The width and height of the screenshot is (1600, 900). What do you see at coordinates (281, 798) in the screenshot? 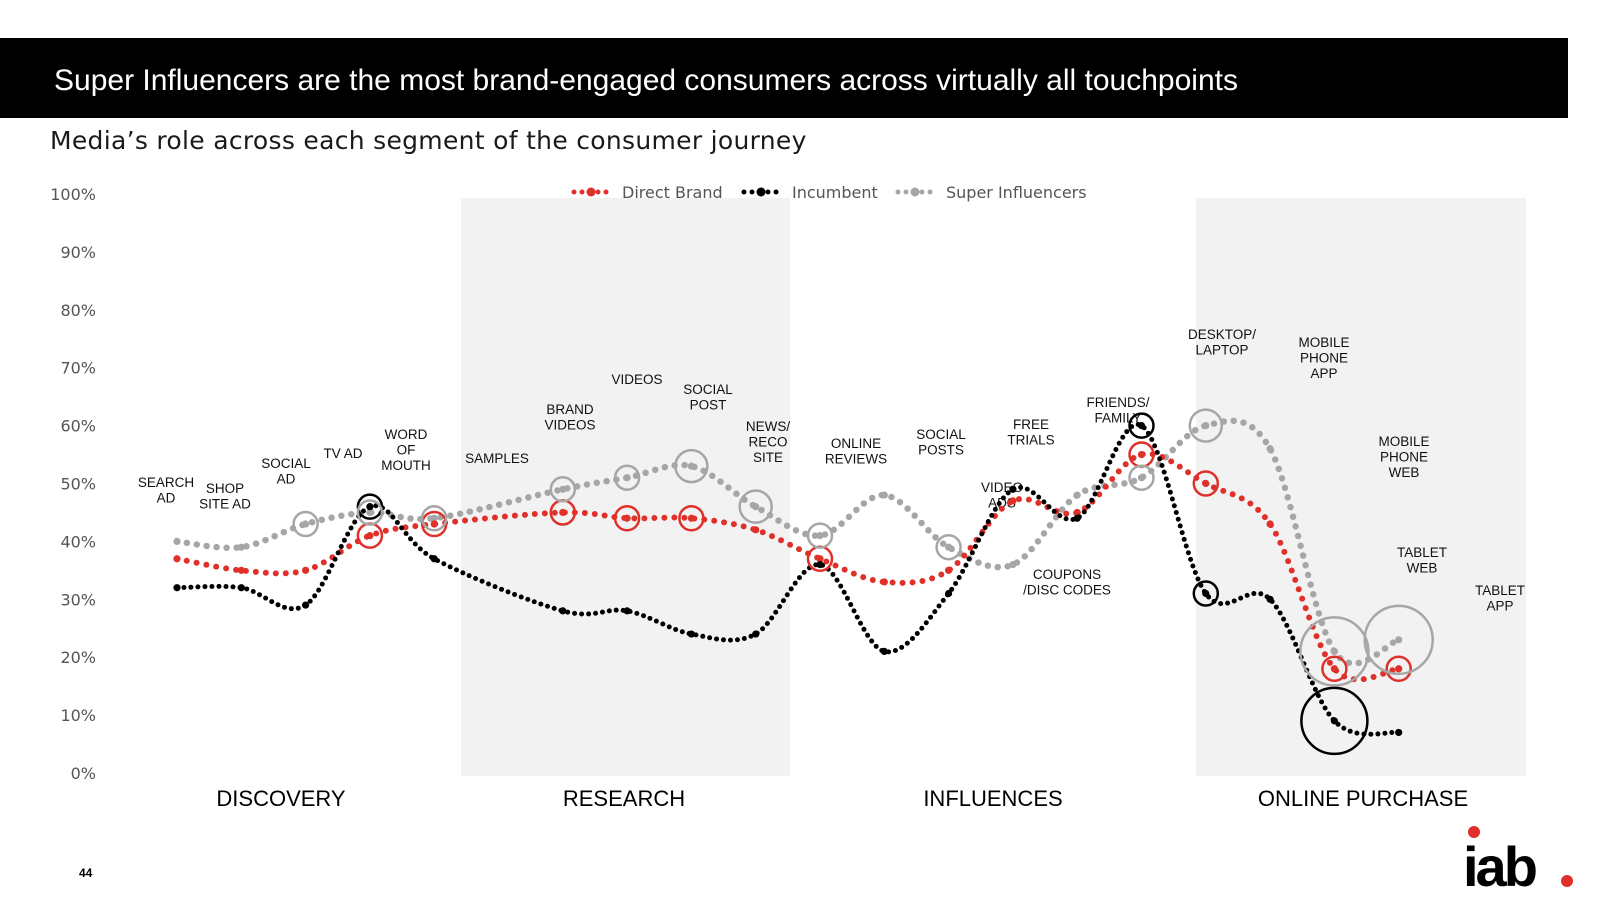
I see `segment-label-discovery: DISCOVERY` at bounding box center [281, 798].